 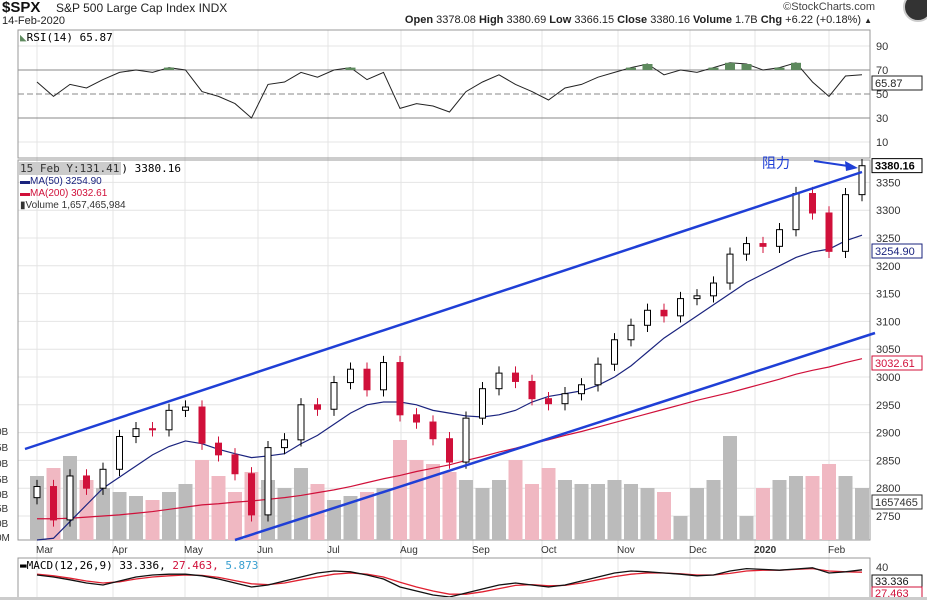 I want to click on rsi-value-tag: 65.87, so click(x=889, y=84).